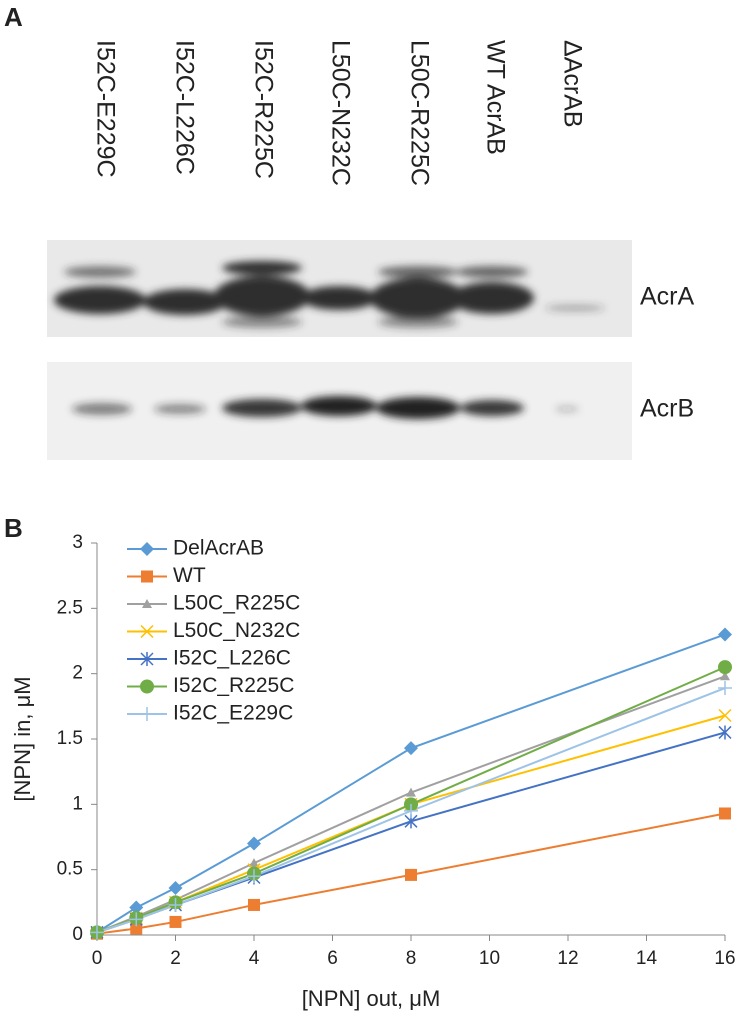 The width and height of the screenshot is (745, 1026). Describe the element at coordinates (13, 528) in the screenshot. I see `panel-label: B` at that location.